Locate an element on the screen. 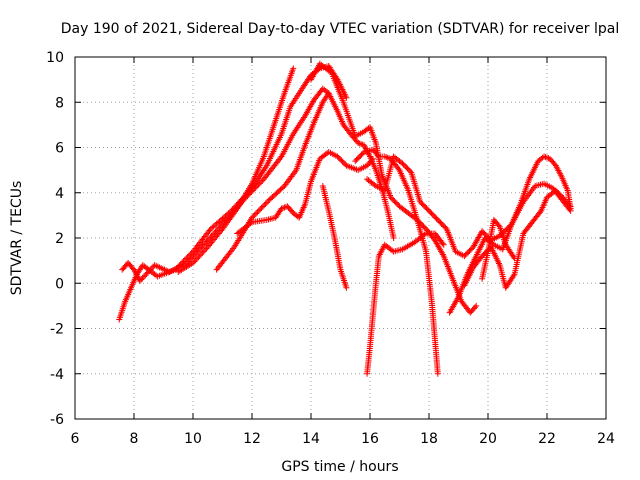  x-tick-label: 14 is located at coordinates (311, 439).